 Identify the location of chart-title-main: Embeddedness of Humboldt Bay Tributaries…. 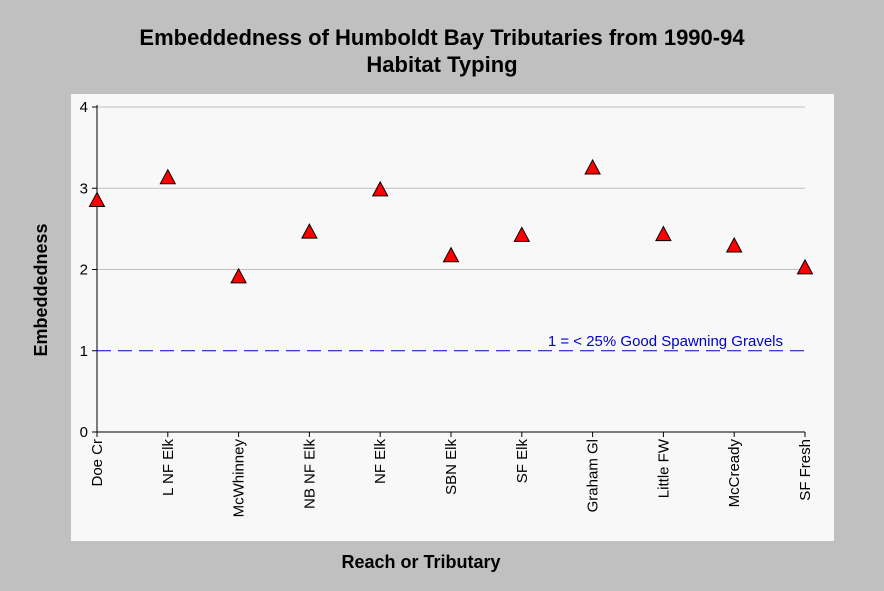
(442, 37).